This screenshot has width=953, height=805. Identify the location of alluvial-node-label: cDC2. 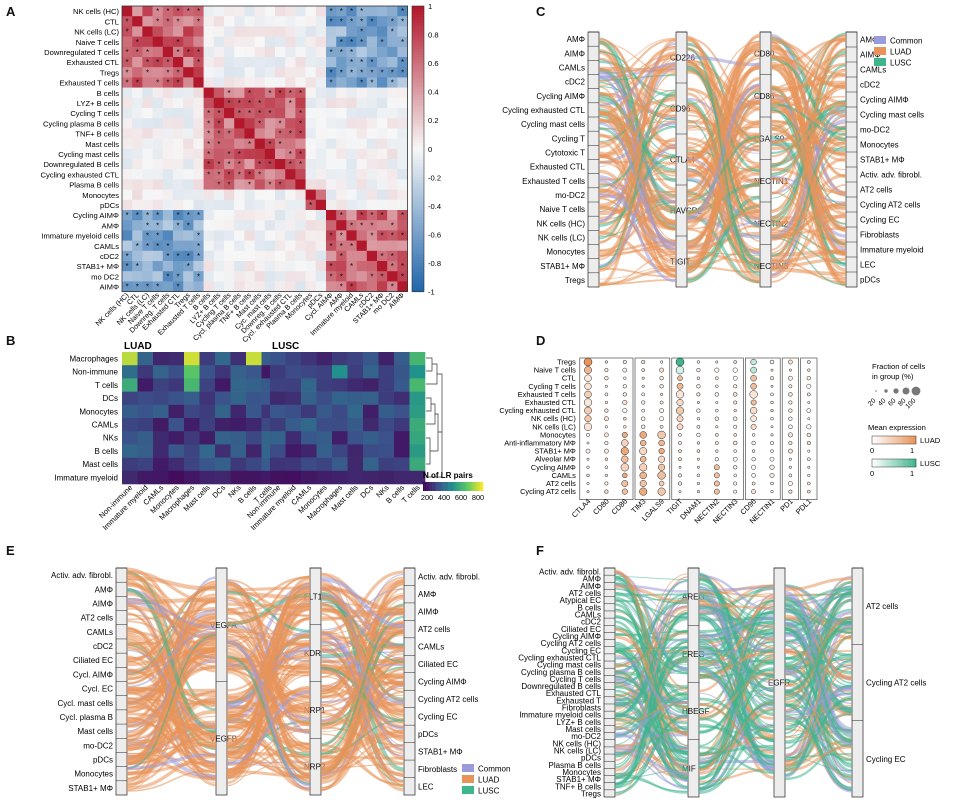
(591, 622).